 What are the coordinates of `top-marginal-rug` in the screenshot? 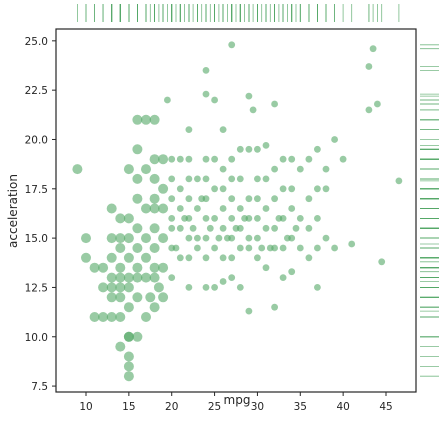 It's located at (238, 13).